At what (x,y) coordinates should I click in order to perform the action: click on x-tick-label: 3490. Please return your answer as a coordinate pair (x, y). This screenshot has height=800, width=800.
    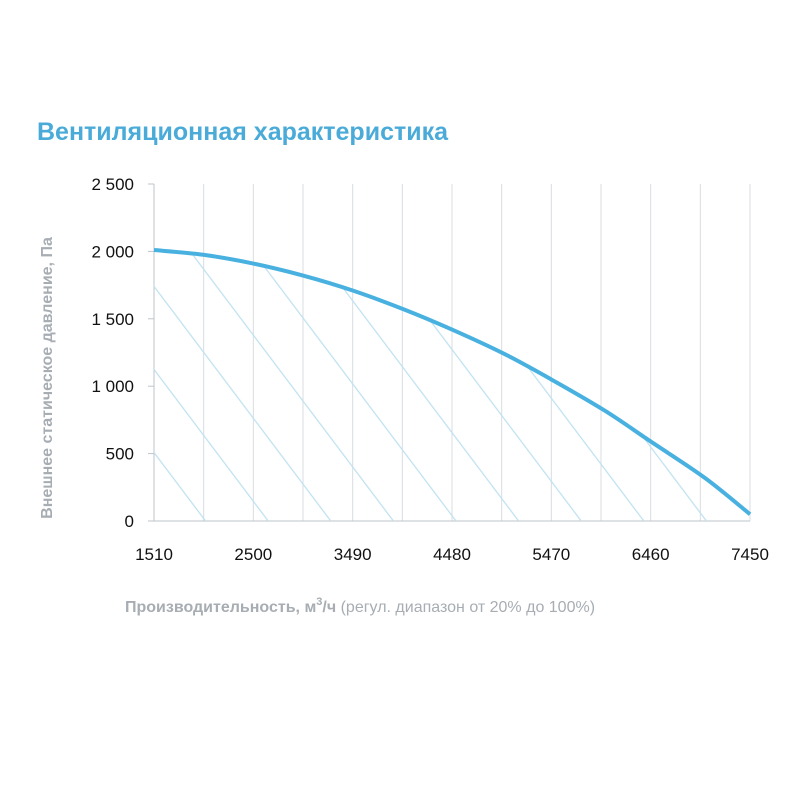
    Looking at the image, I should click on (353, 554).